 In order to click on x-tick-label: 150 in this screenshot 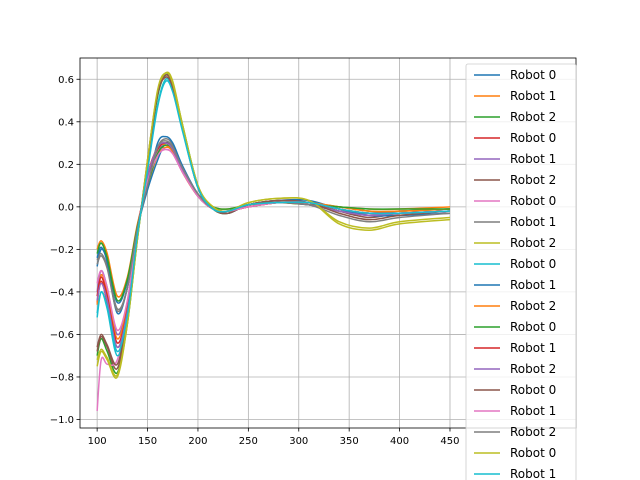, I will do `click(147, 441)`.